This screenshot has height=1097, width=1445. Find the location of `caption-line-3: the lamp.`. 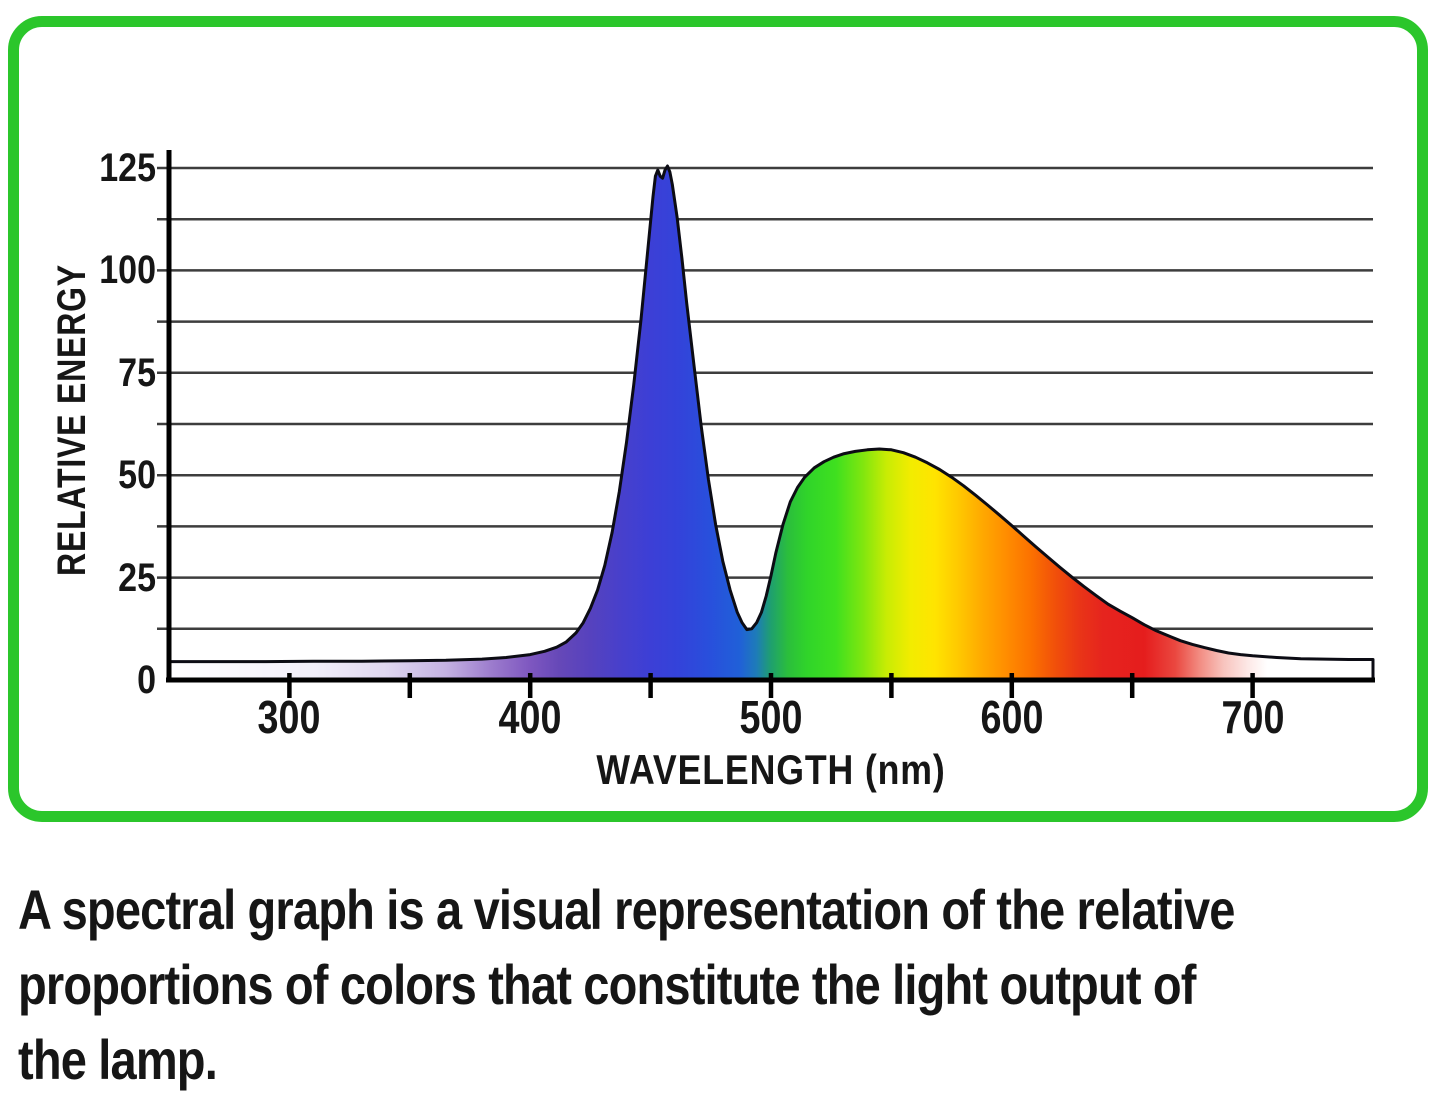

caption-line-3: the lamp. is located at coordinates (118, 1059).